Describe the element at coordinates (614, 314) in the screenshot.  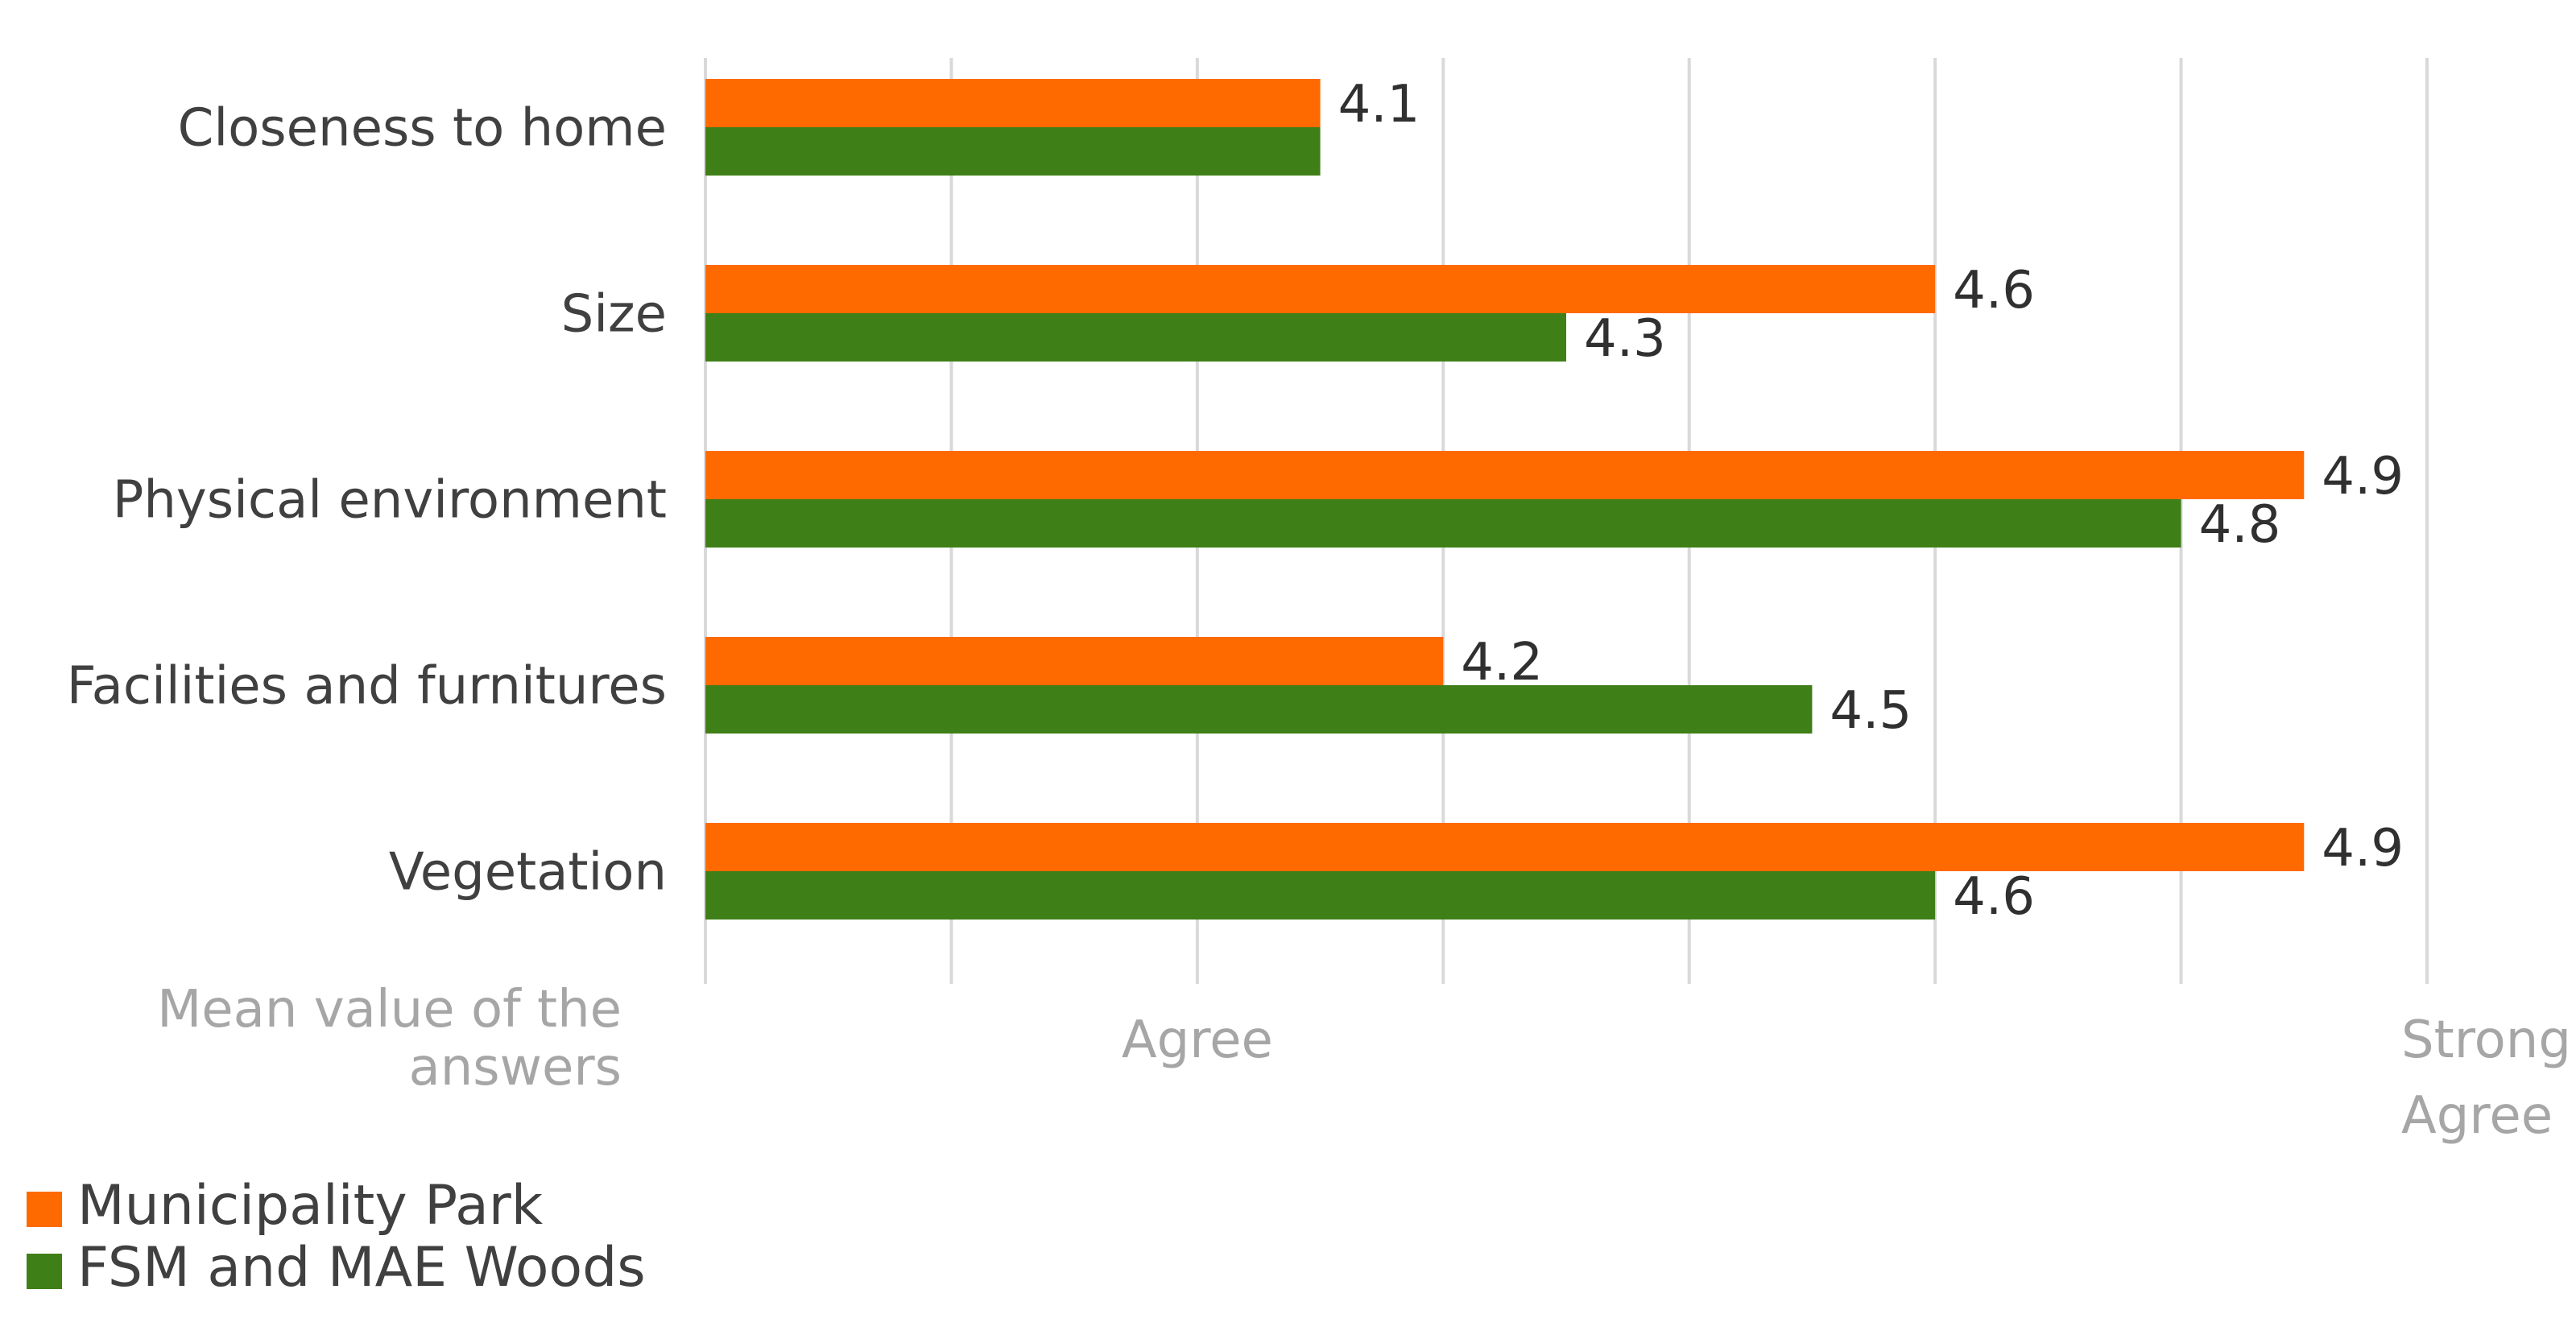
I see `category-label: Size` at that location.